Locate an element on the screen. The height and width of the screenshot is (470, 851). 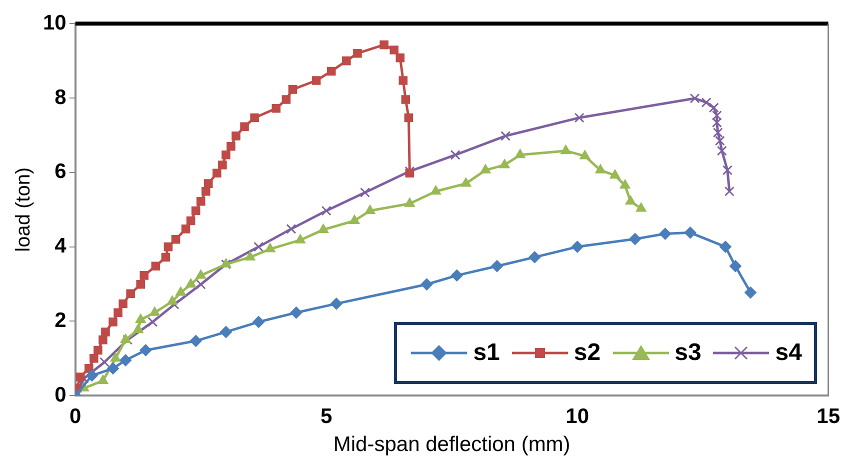
legend-label: s1 is located at coordinates (486, 353).